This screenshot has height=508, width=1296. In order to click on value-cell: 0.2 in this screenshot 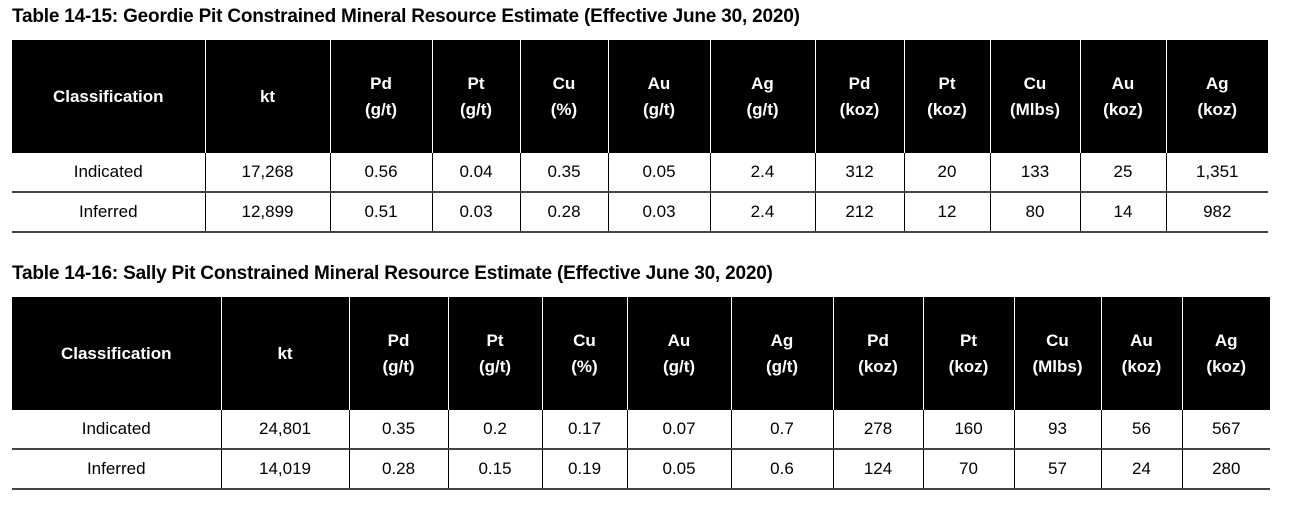, I will do `click(494, 430)`.